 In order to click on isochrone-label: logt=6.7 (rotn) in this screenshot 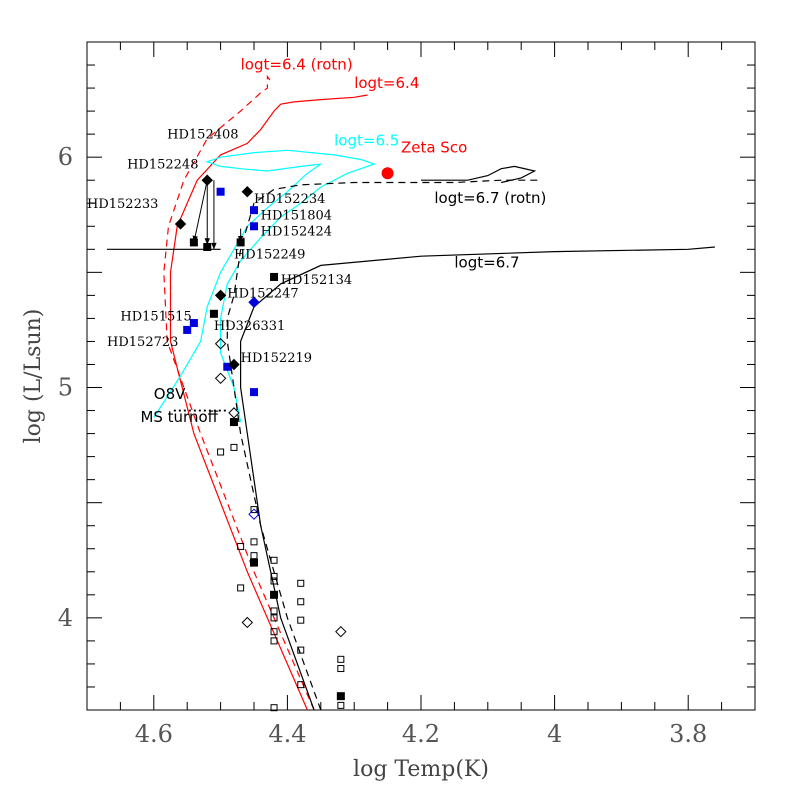, I will do `click(490, 198)`.